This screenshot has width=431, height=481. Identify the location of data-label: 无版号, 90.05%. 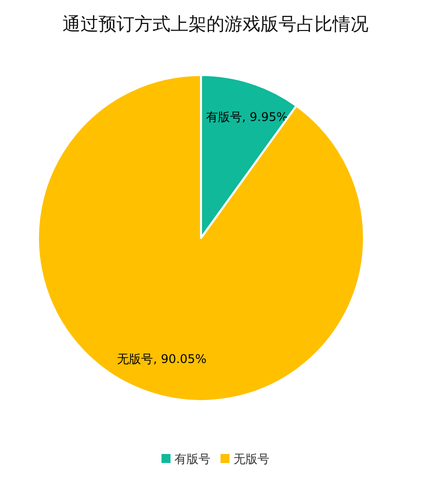
(162, 359).